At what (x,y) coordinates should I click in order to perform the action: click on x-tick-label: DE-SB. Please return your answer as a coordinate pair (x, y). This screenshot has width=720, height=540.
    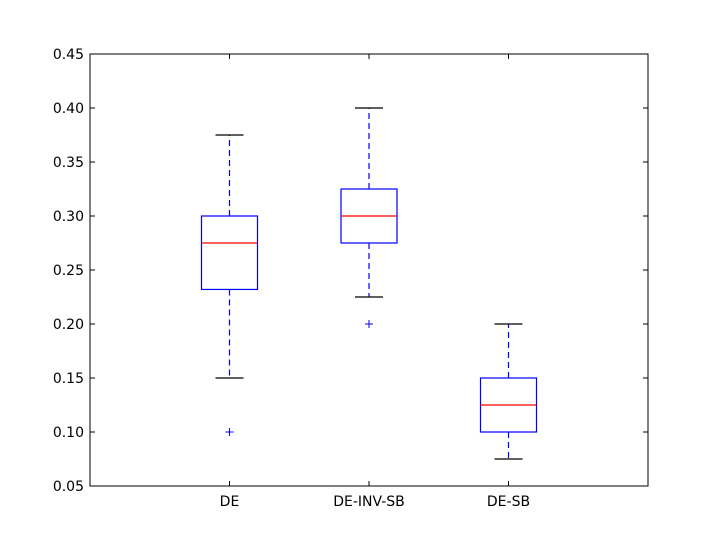
    Looking at the image, I should click on (508, 502).